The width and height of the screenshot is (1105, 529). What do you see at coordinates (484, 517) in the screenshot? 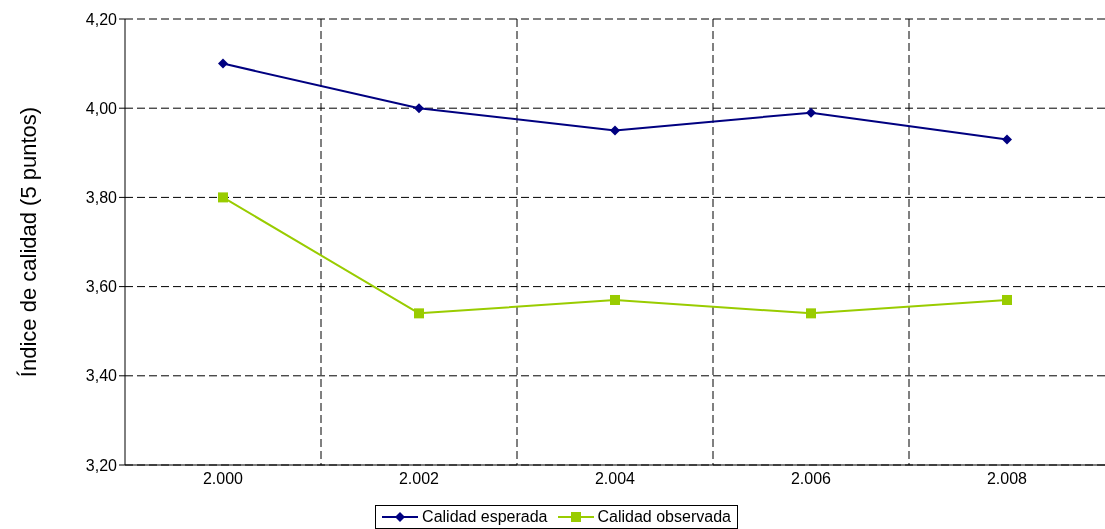
I see `legend-label: Calidad esperada` at bounding box center [484, 517].